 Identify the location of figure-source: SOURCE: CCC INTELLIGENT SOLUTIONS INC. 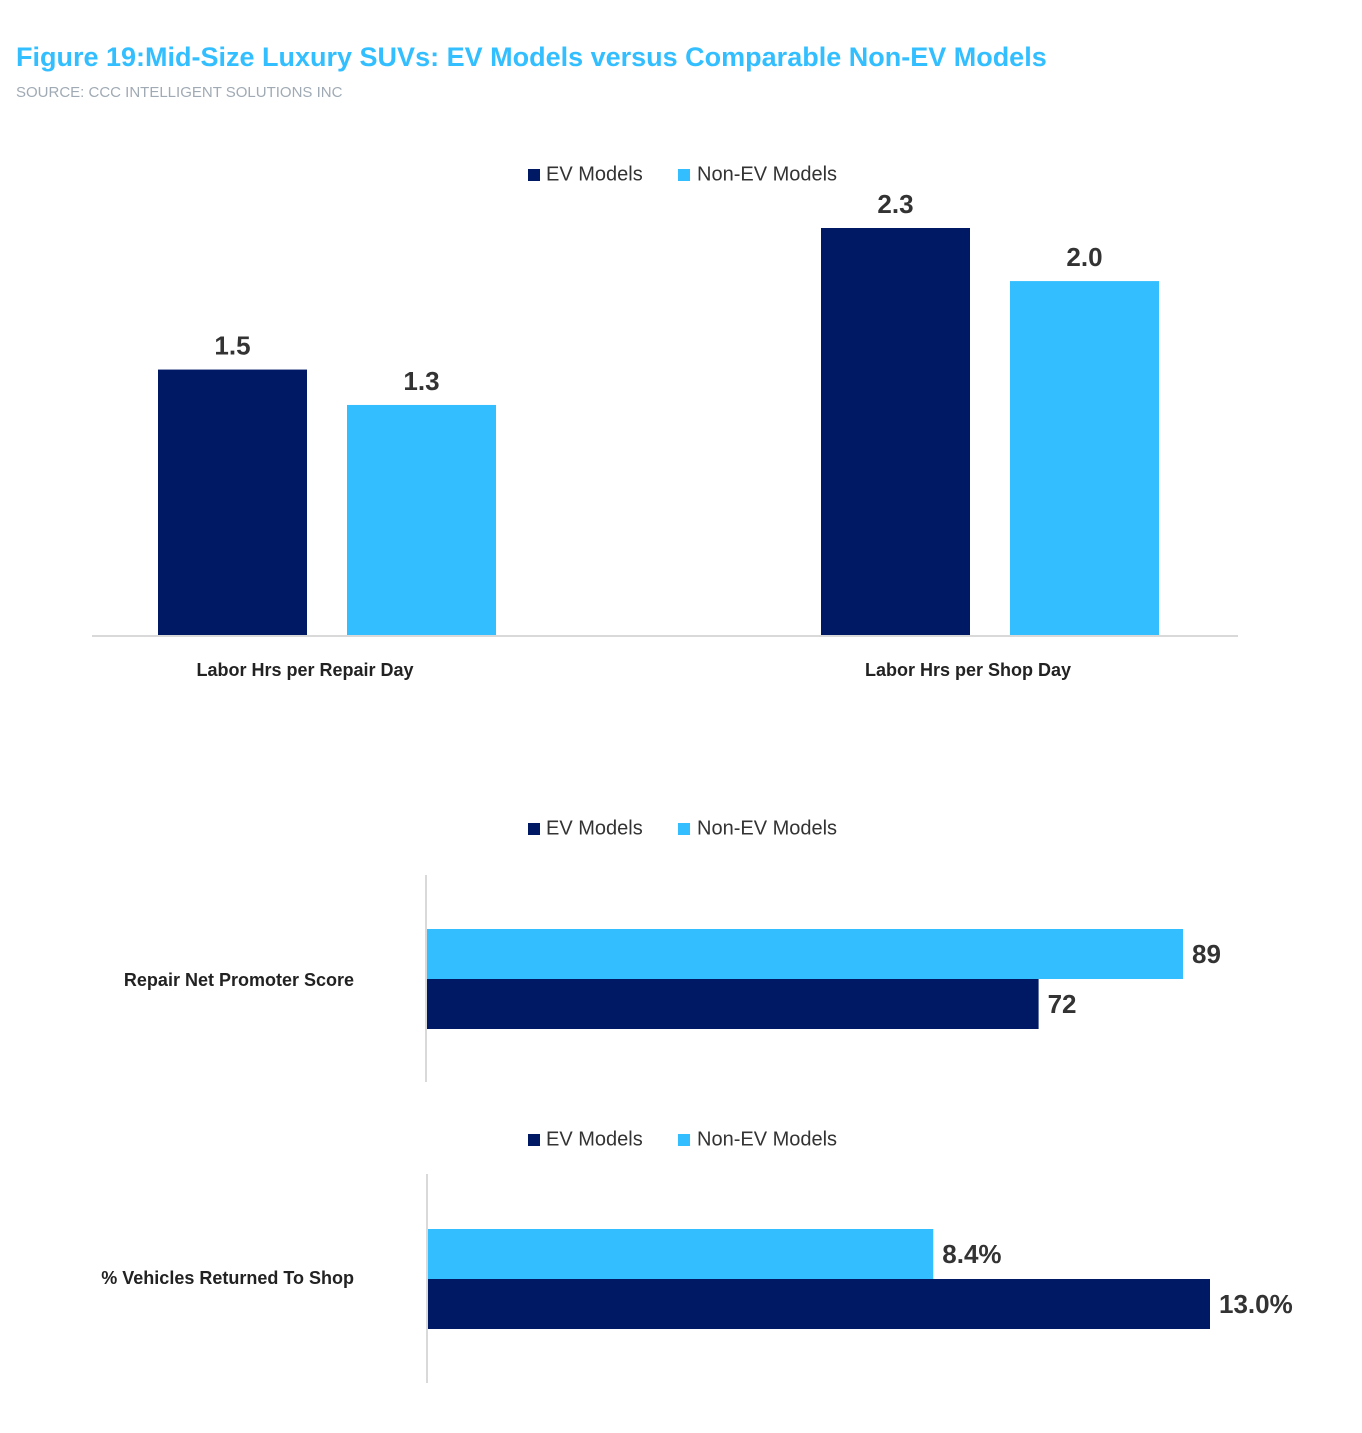
(179, 92).